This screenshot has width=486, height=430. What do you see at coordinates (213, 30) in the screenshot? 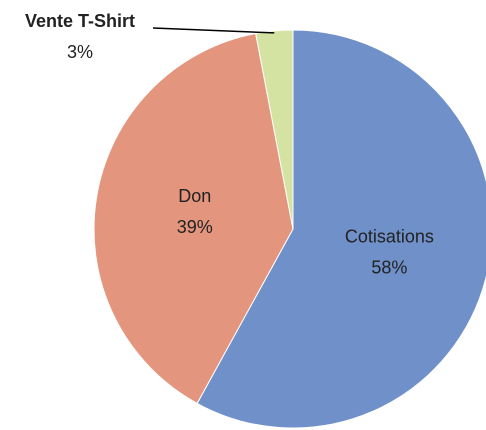
I see `leader-line` at bounding box center [213, 30].